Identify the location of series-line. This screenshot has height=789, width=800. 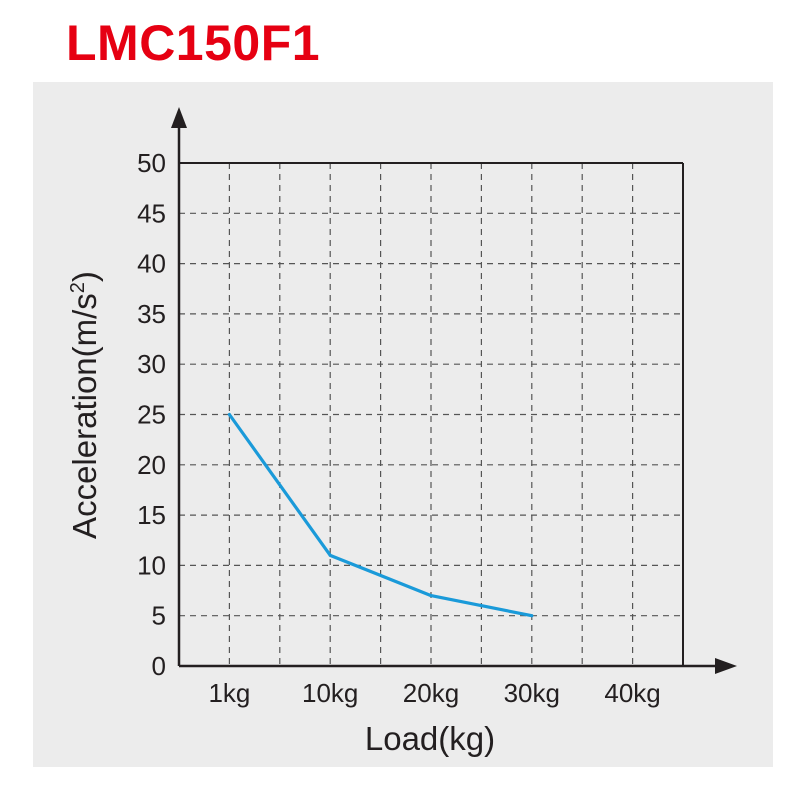
(380, 515).